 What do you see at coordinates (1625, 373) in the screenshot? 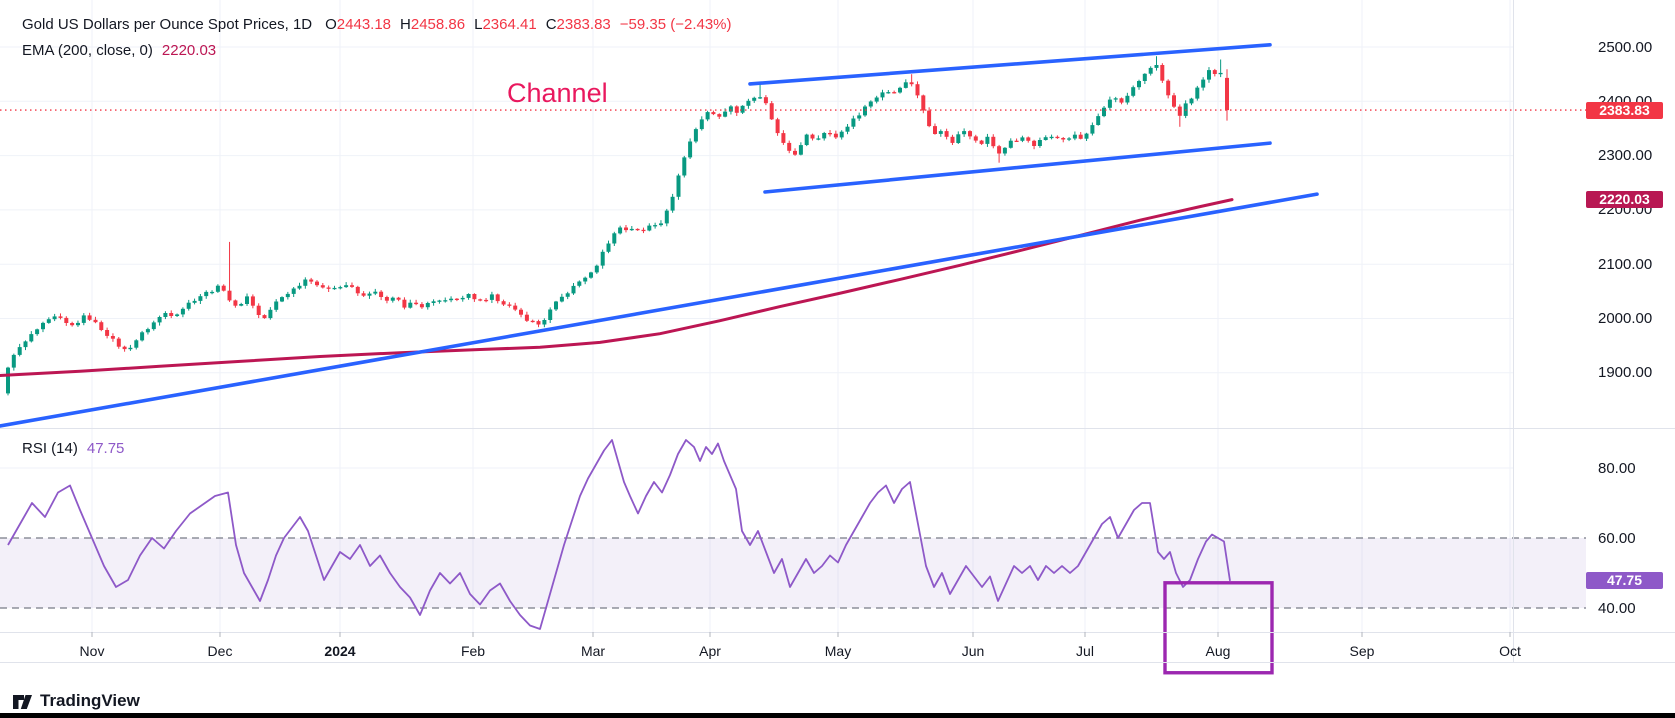
I see `price-tick-label: 1900.00` at bounding box center [1625, 373].